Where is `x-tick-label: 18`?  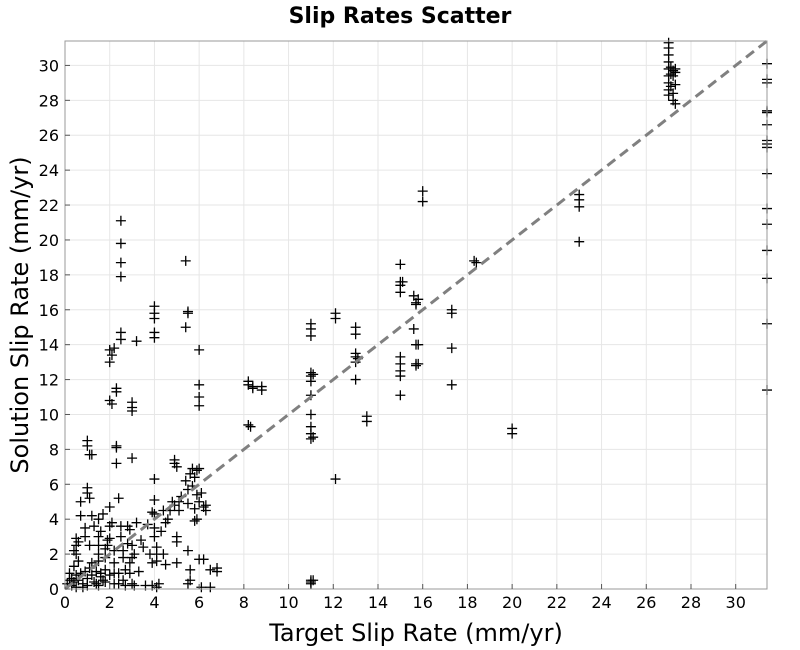 x-tick-label: 18 is located at coordinates (467, 602).